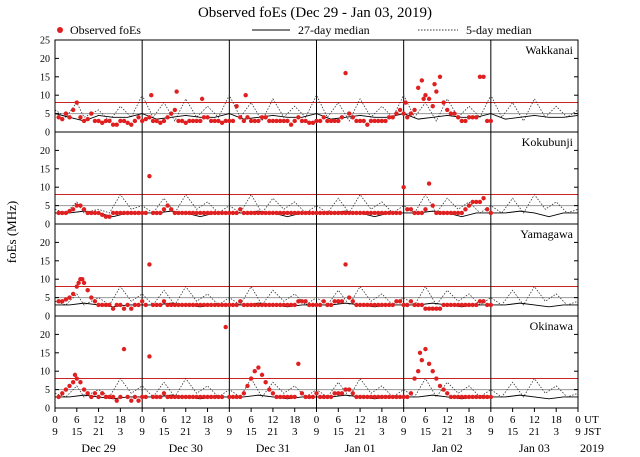 The height and width of the screenshot is (457, 640). Describe the element at coordinates (552, 326) in the screenshot. I see `station-name: Okinawa` at that location.